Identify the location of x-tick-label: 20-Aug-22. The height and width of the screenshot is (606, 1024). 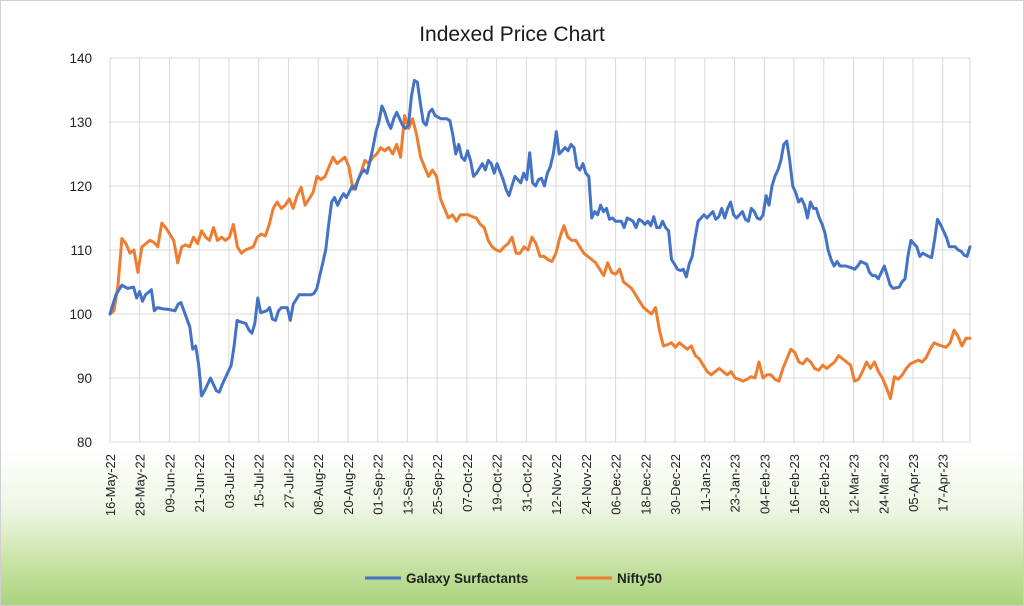
(348, 484).